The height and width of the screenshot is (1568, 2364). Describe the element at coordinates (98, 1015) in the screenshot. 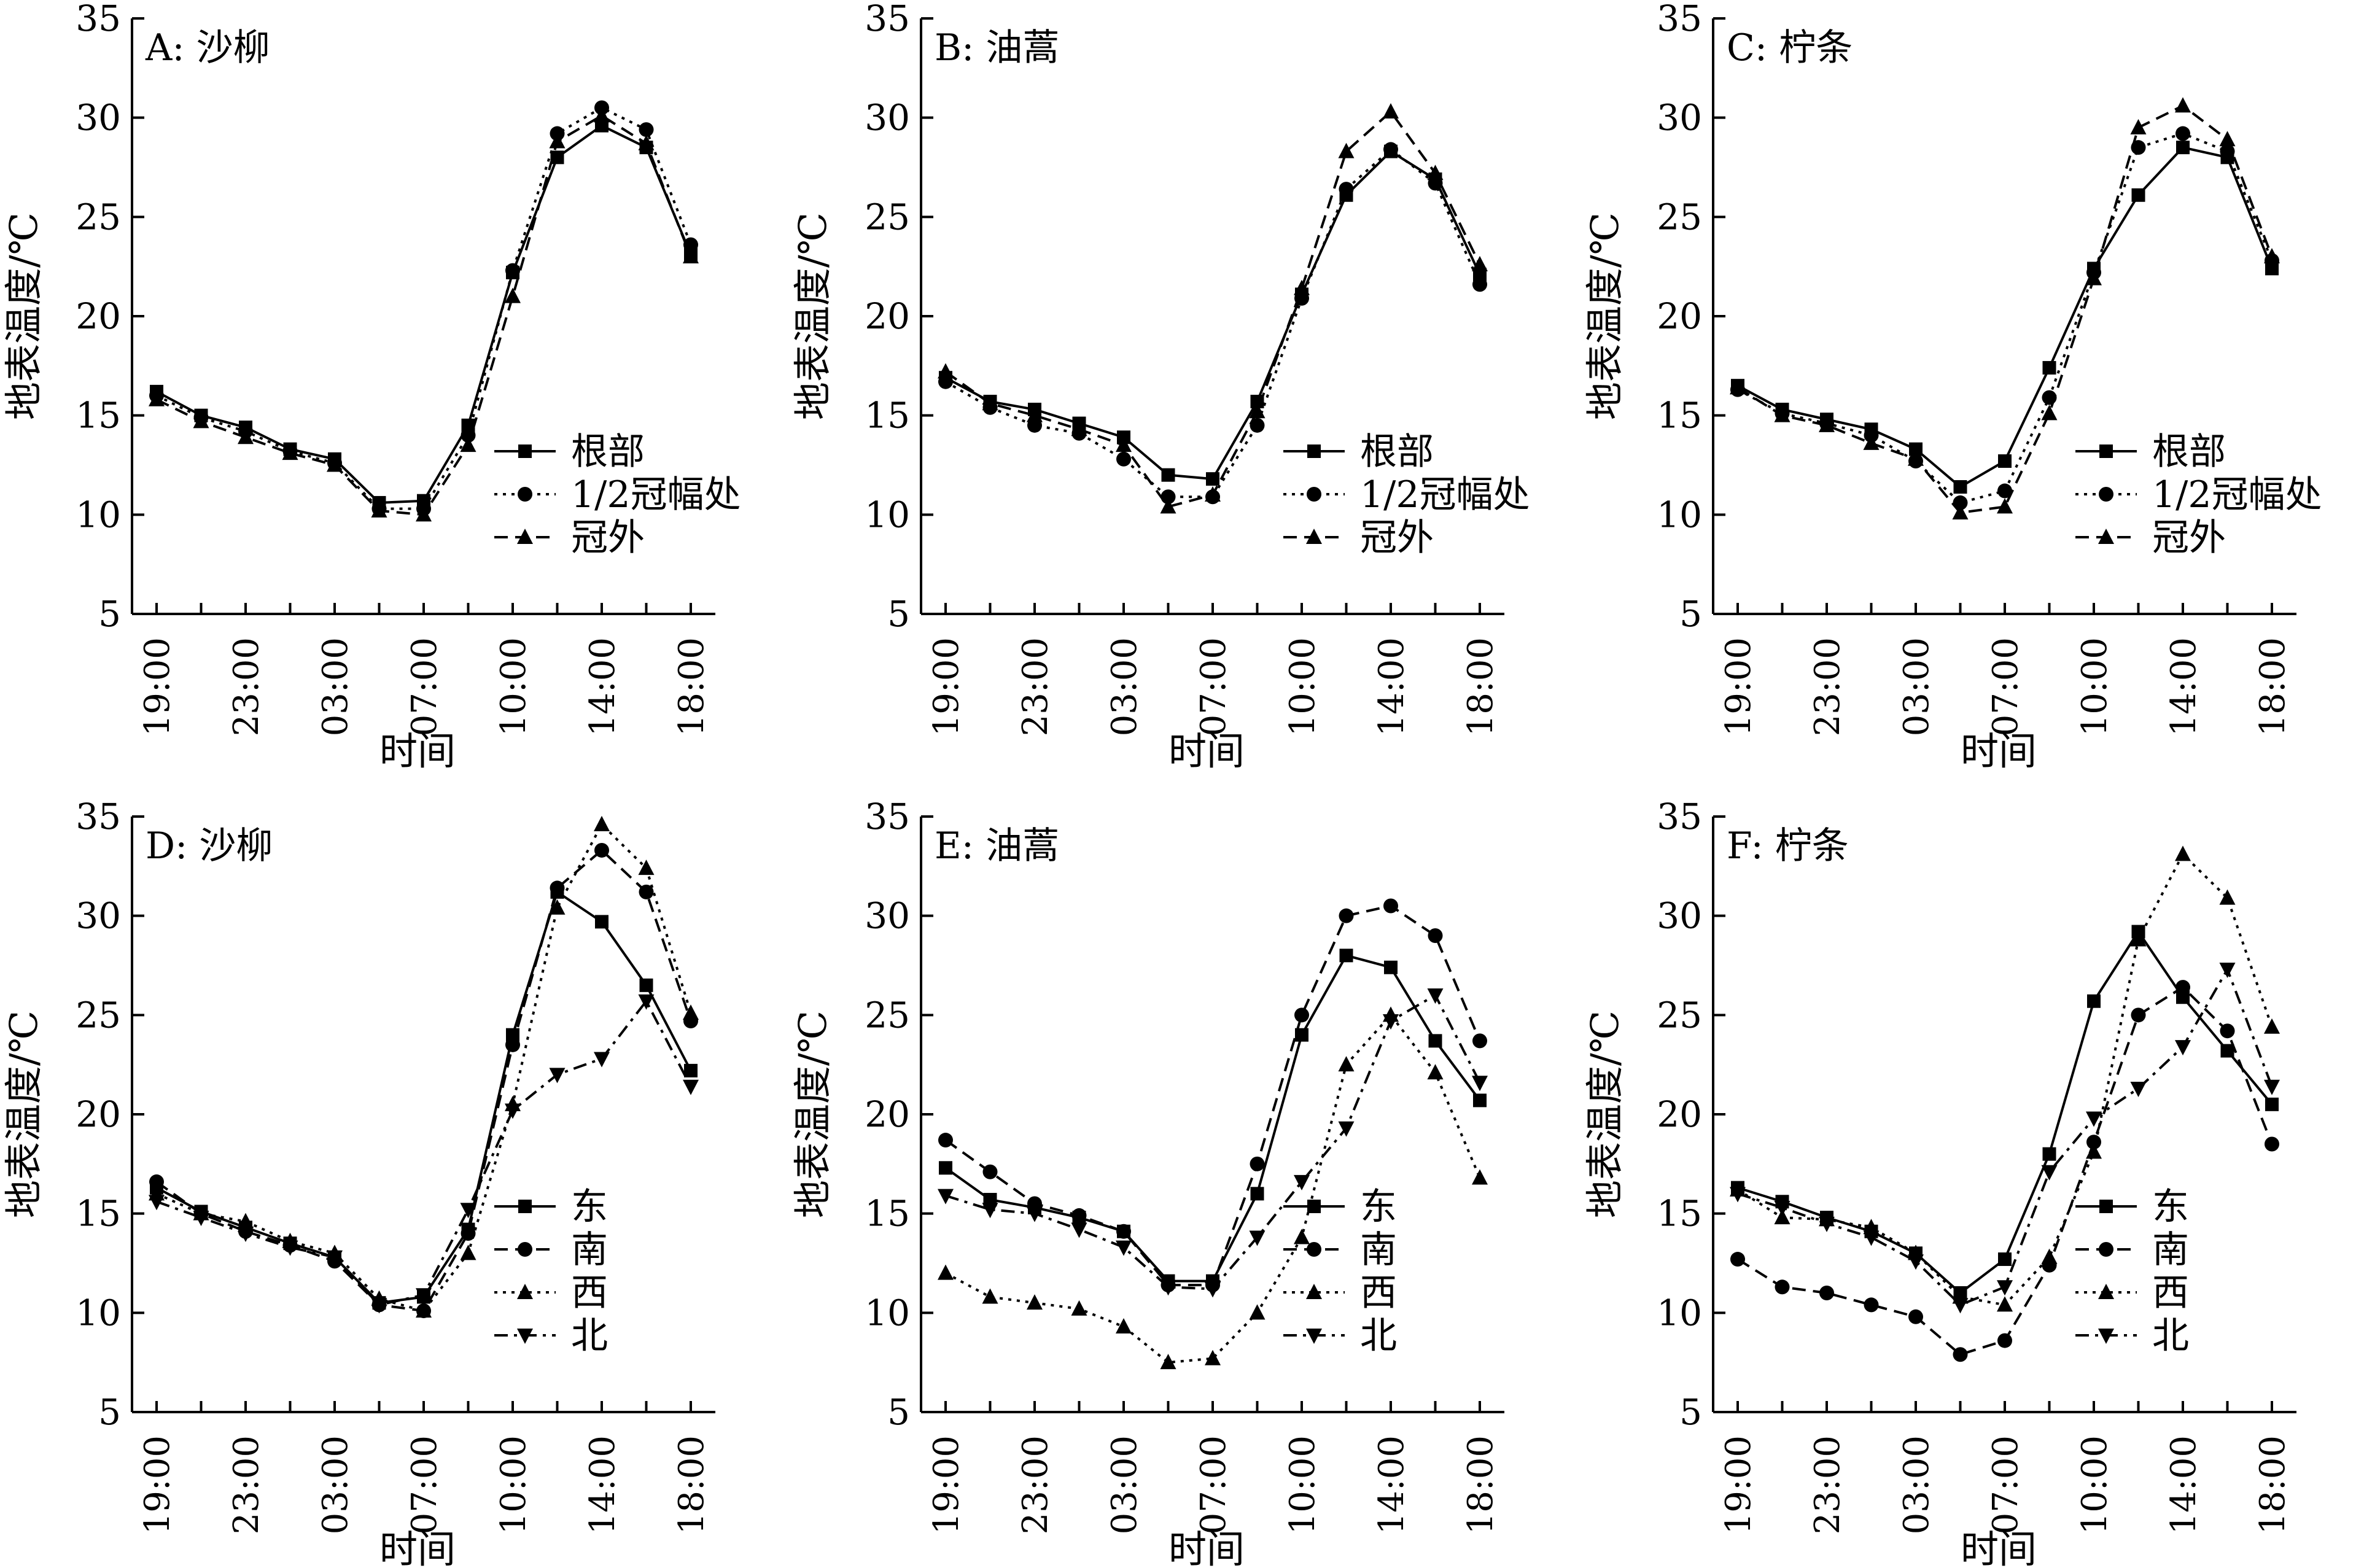

I see `y-tick-label: 25` at that location.